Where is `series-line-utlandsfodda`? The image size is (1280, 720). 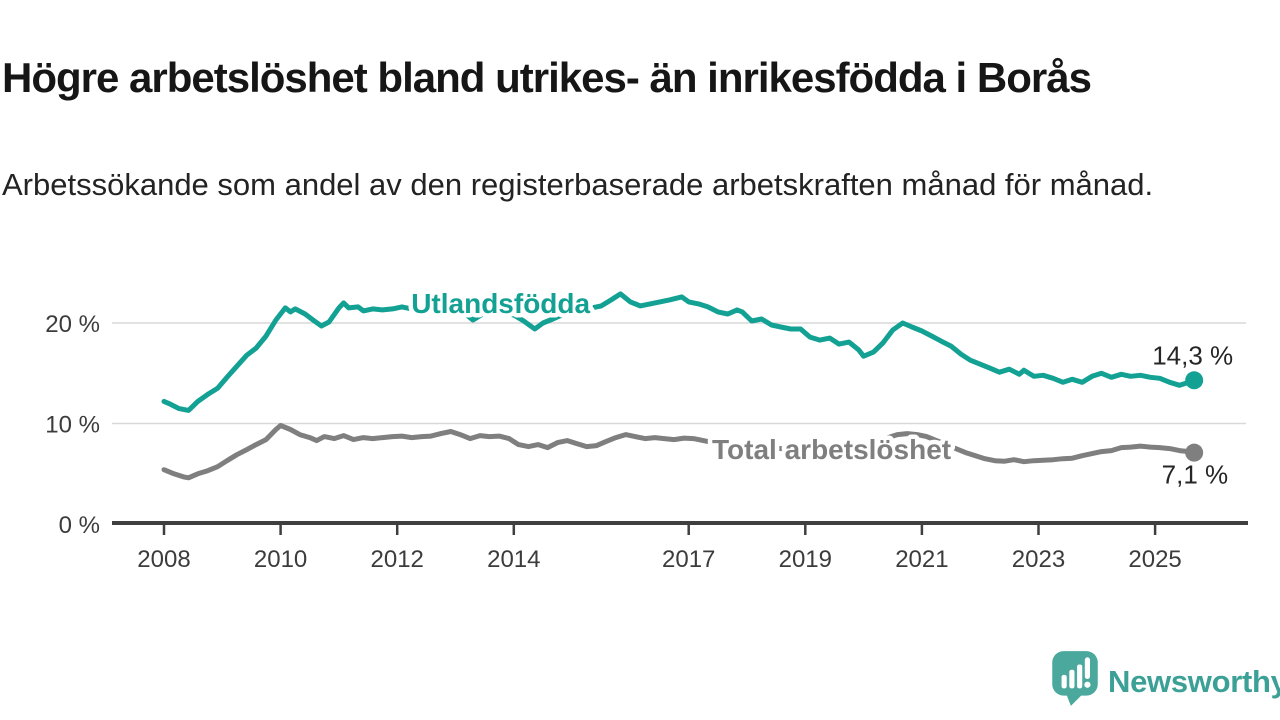
series-line-utlandsfodda is located at coordinates (679, 352).